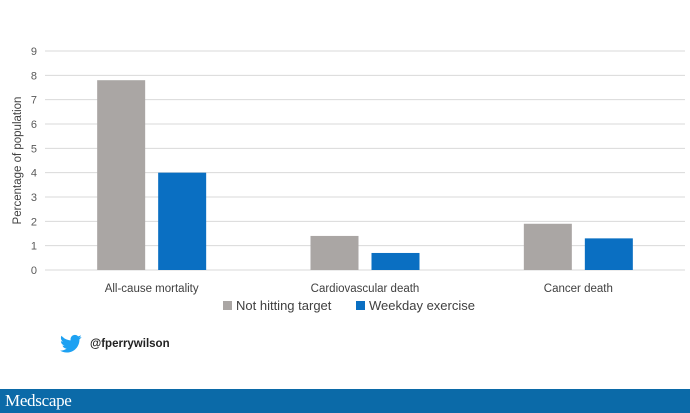  Describe the element at coordinates (34, 101) in the screenshot. I see `y-tick-label: 7` at that location.